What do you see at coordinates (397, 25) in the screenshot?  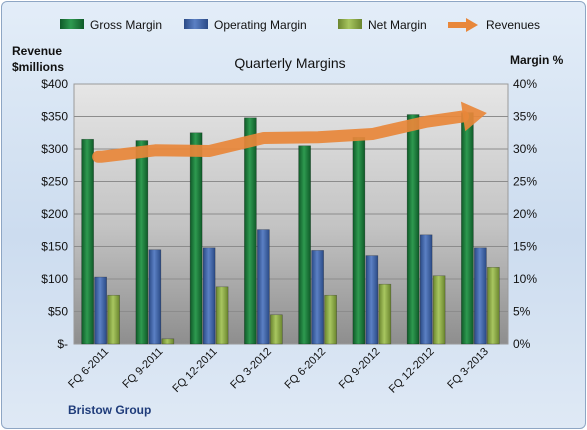 I see `legend-label-net-margin: Net Margin` at bounding box center [397, 25].